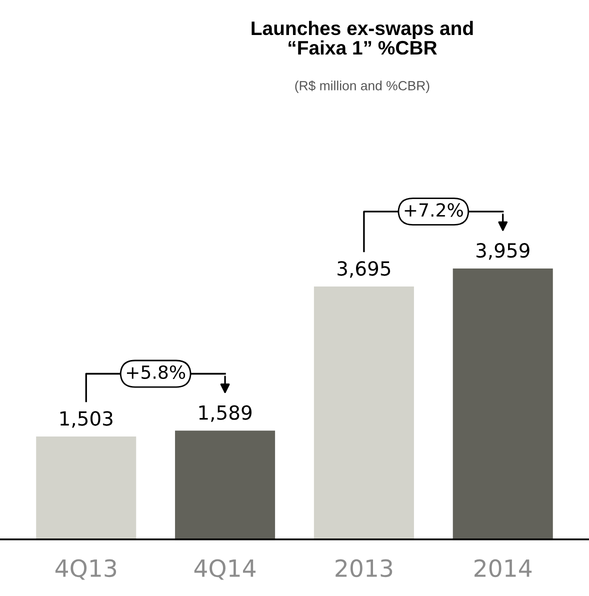  Describe the element at coordinates (85, 569) in the screenshot. I see `x-tick-label: 4Q13` at that location.